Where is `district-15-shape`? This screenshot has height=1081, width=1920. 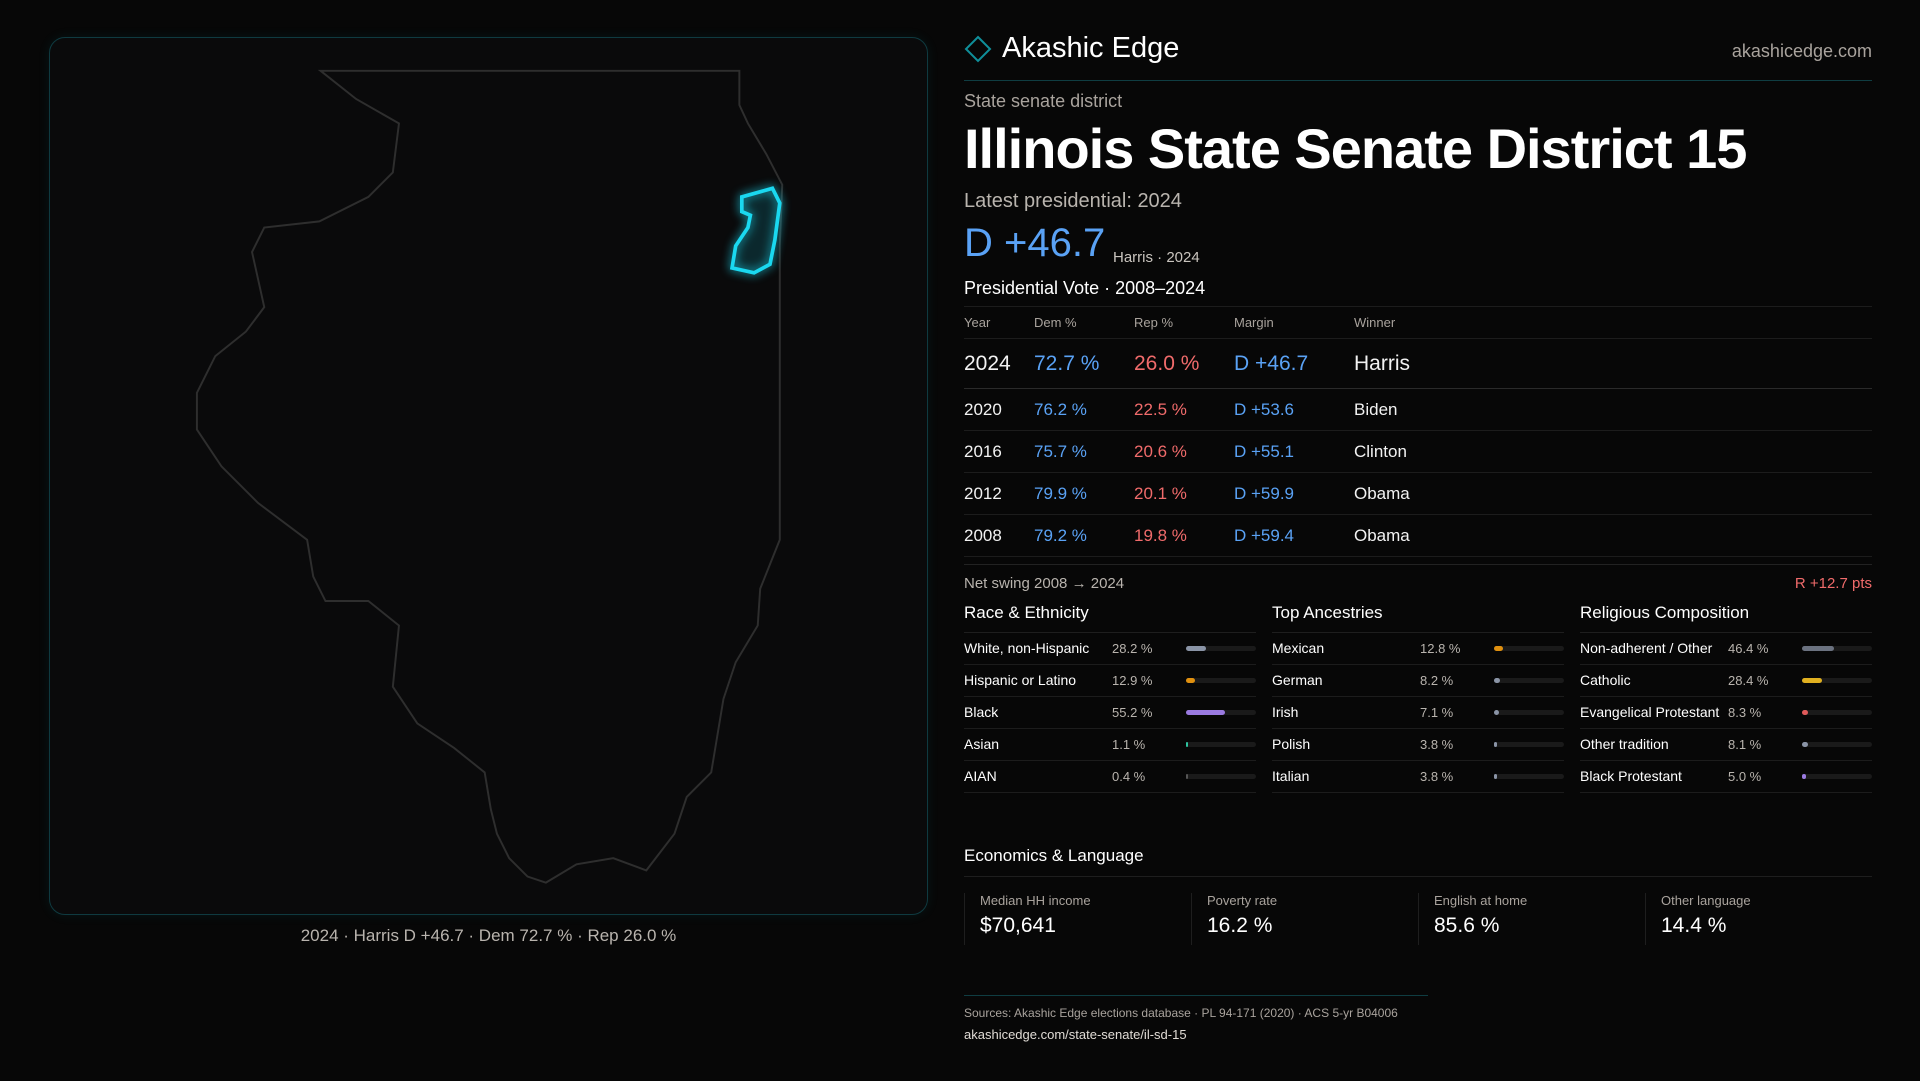
district-15-shape is located at coordinates (755, 230).